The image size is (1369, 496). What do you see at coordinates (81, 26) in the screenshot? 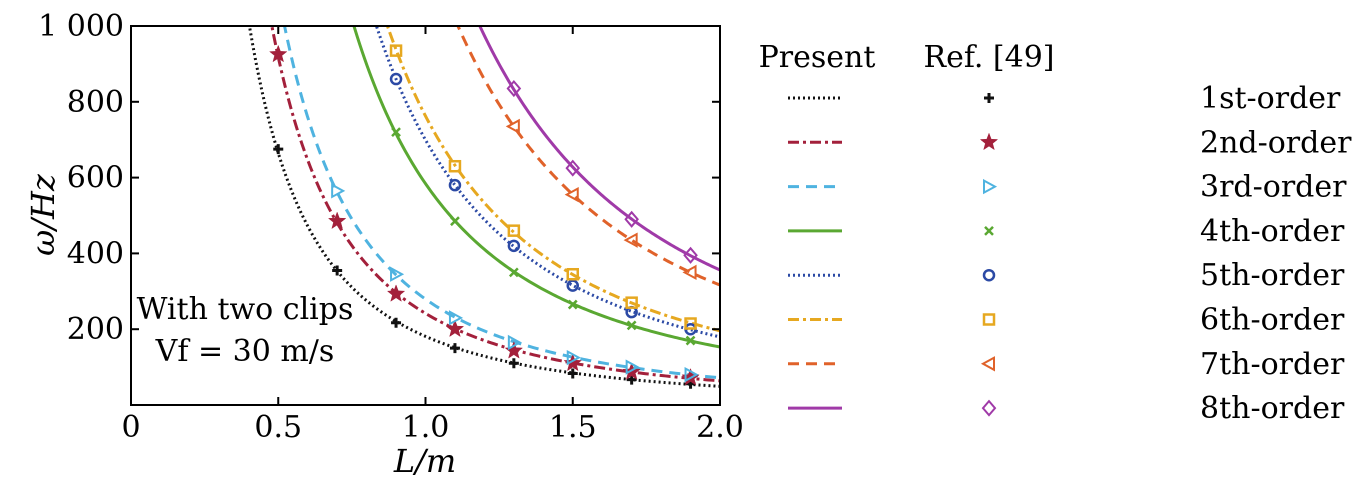
I see `y-tick-label: 1 000` at bounding box center [81, 26].